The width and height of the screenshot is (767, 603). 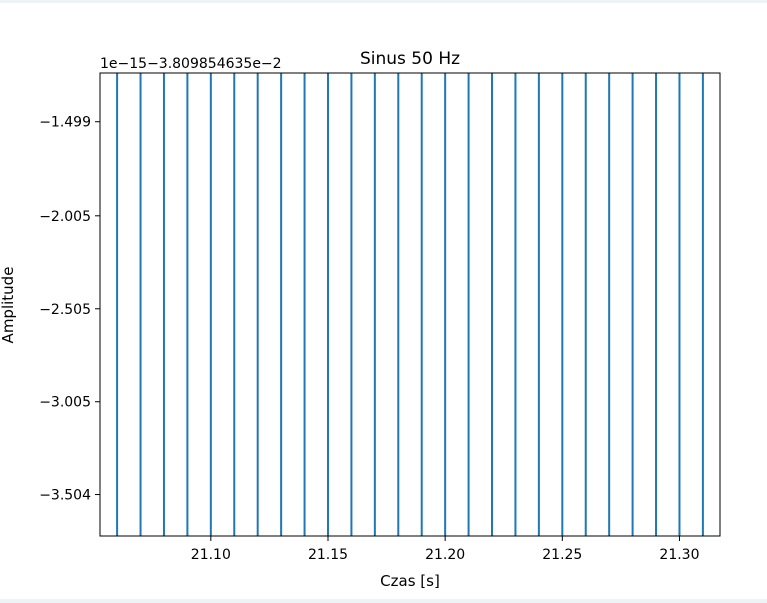 What do you see at coordinates (410, 59) in the screenshot?
I see `chart-title: Sinus 50 Hz` at bounding box center [410, 59].